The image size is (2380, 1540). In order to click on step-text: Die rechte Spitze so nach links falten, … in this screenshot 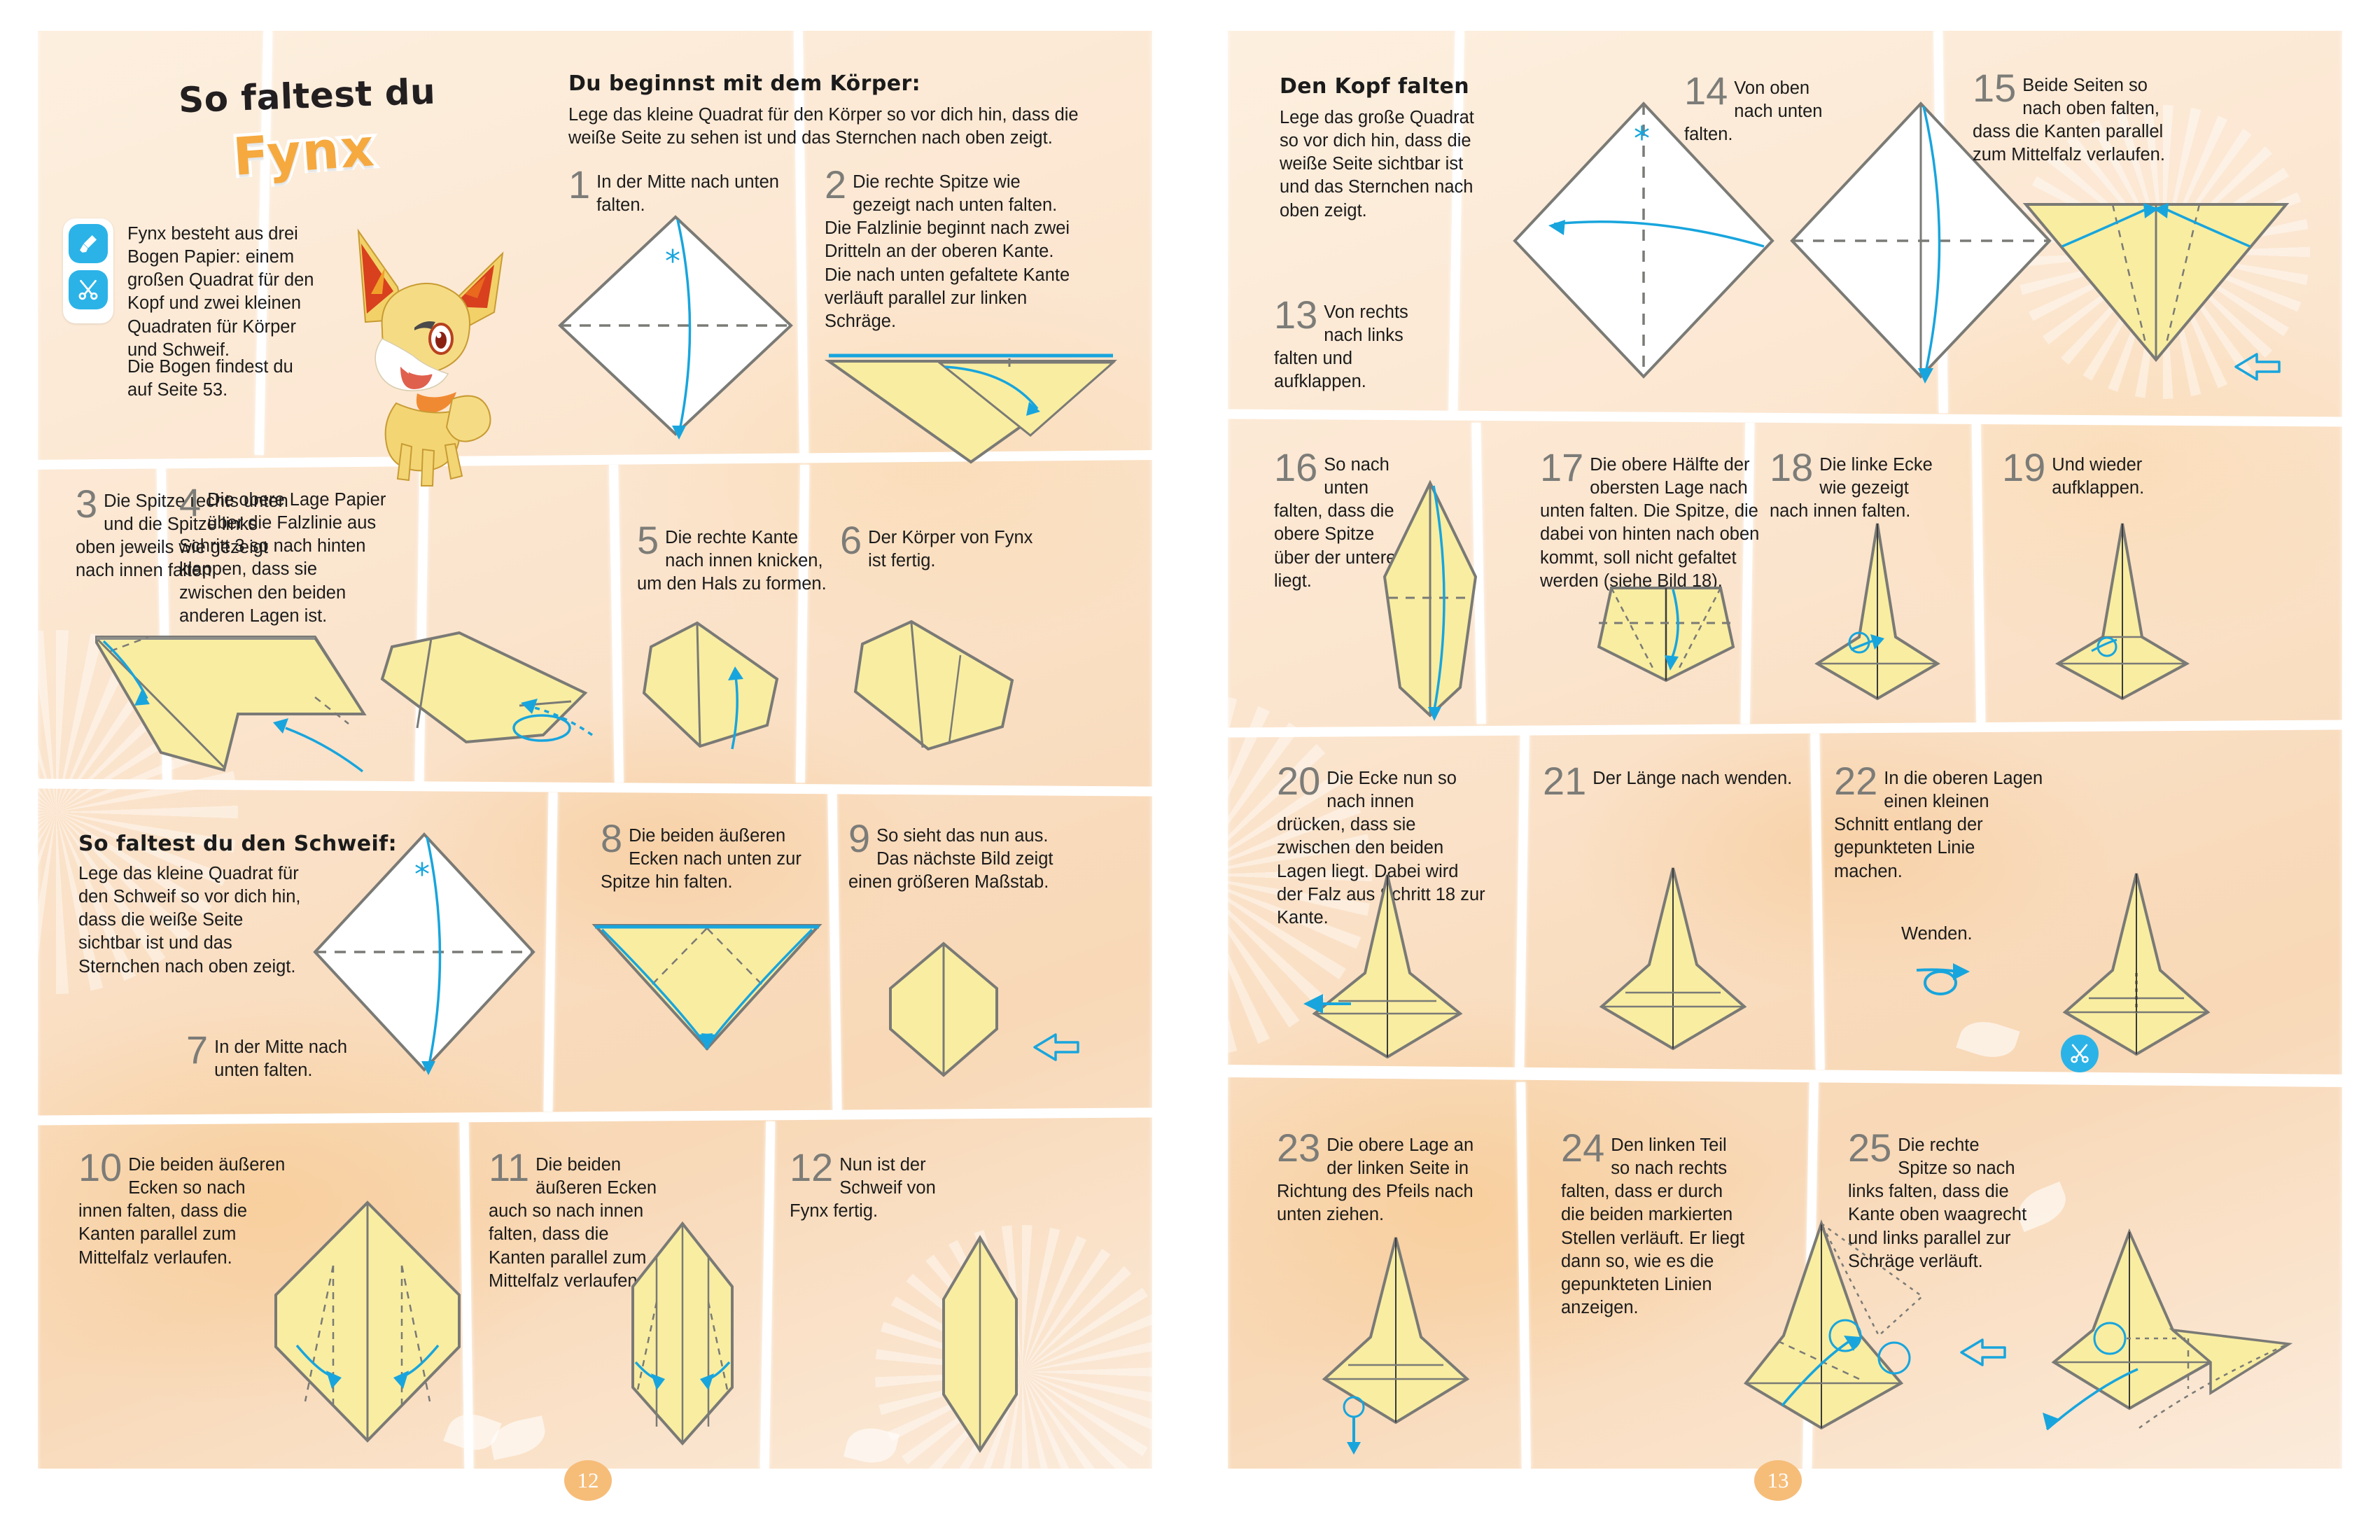, I will do `click(1937, 1203)`.